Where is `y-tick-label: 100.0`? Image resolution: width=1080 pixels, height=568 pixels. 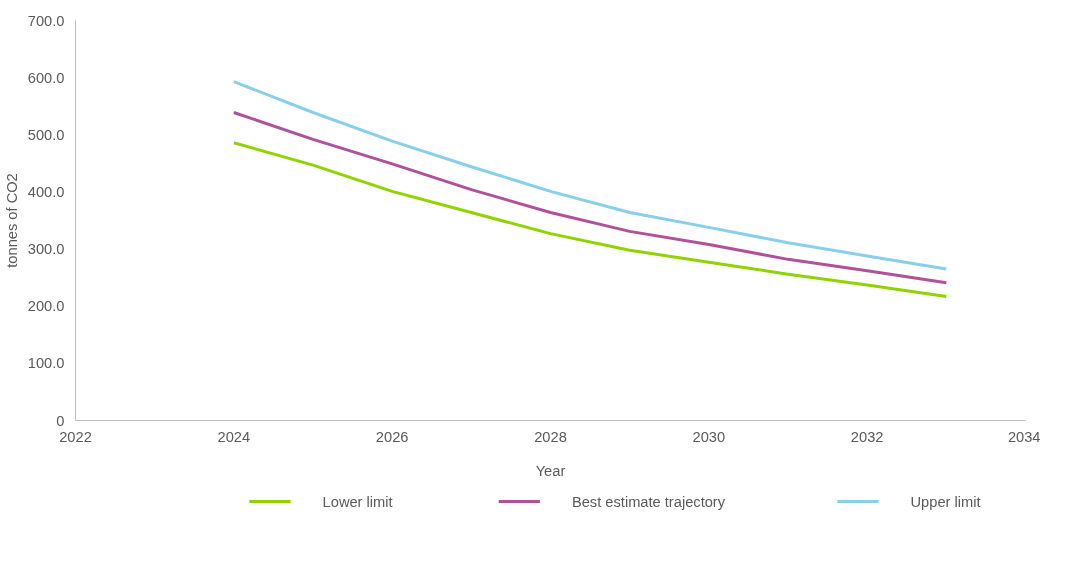
y-tick-label: 100.0 is located at coordinates (46, 363).